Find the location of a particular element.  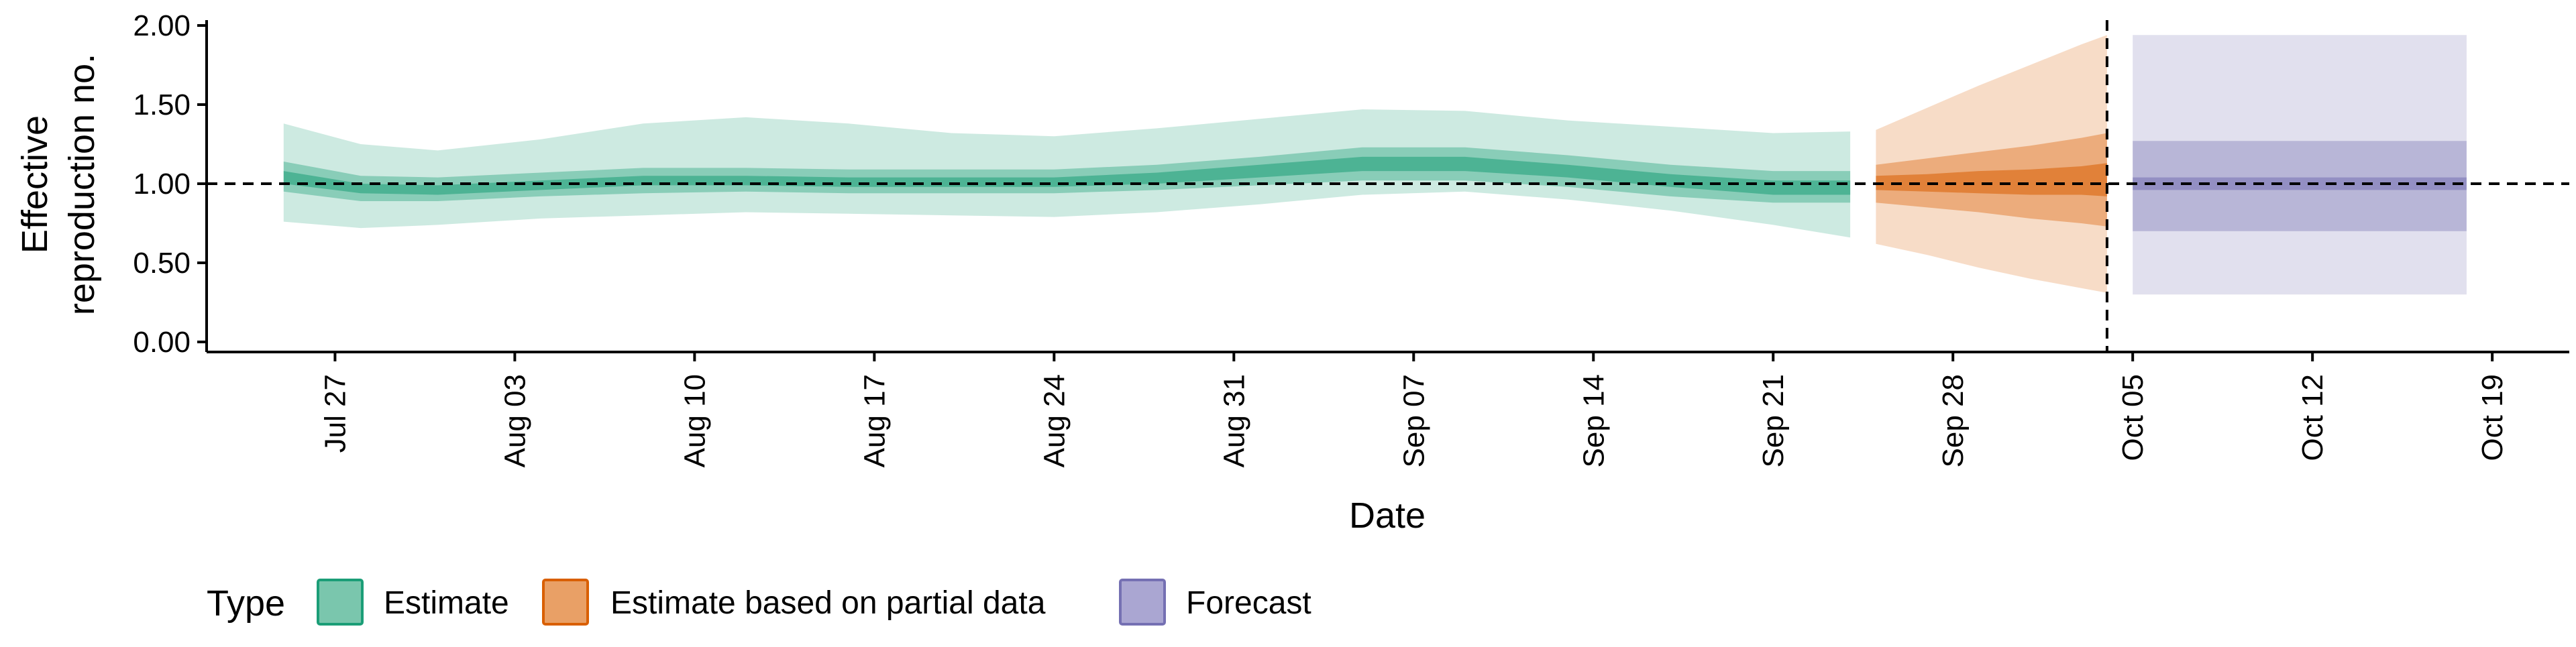

y-axis-title-line-1: Effective is located at coordinates (35, 184).